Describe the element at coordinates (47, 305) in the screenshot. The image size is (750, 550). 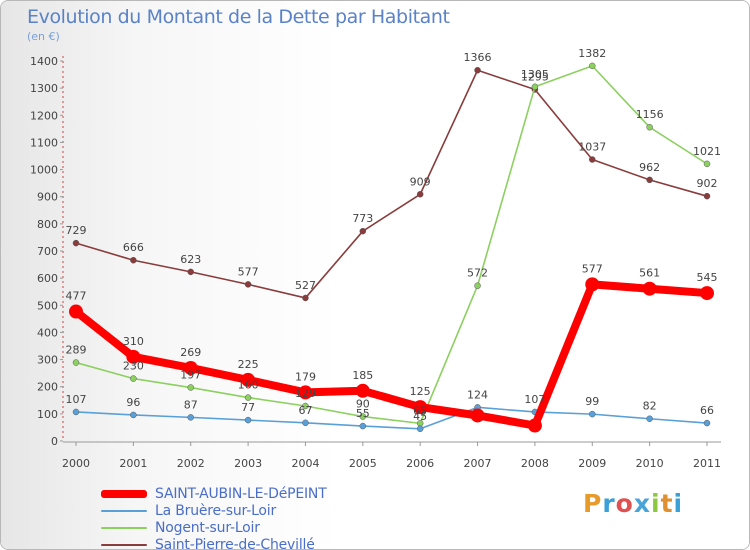
I see `y-tick-label: 500` at that location.